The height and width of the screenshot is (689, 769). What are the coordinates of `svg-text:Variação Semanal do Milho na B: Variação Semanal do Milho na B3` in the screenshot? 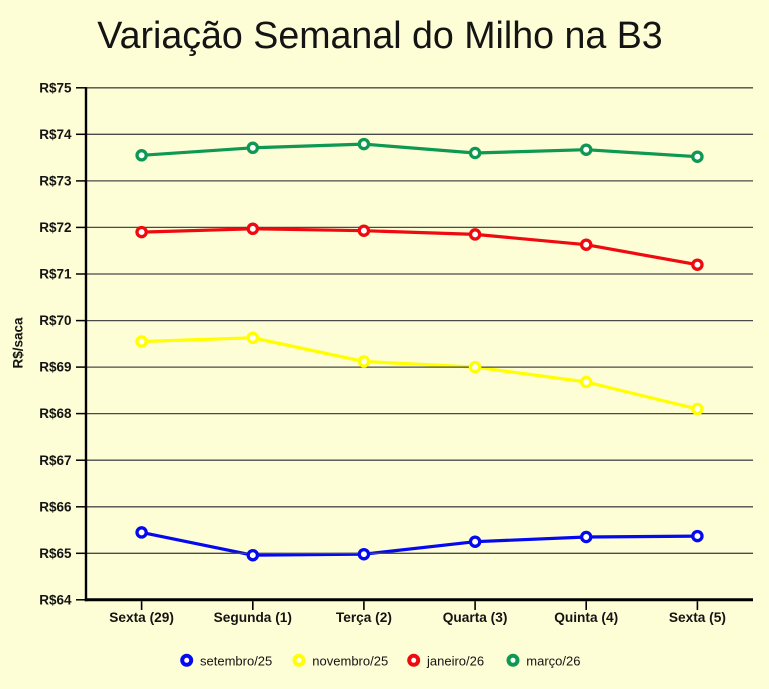 It's located at (379, 35).